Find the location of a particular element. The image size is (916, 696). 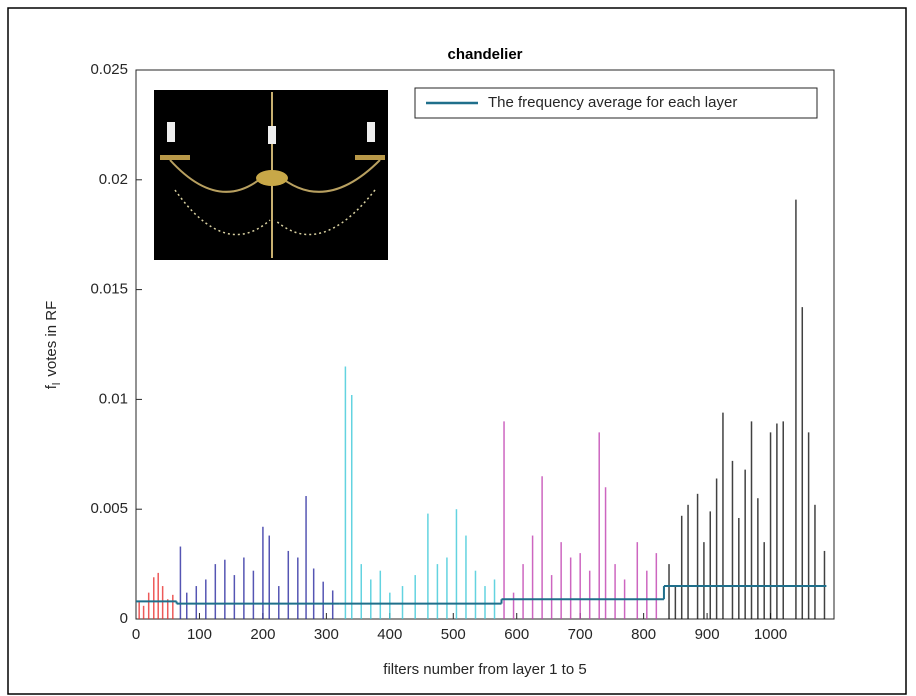

y-tick-label: 0.02 is located at coordinates (113, 179).